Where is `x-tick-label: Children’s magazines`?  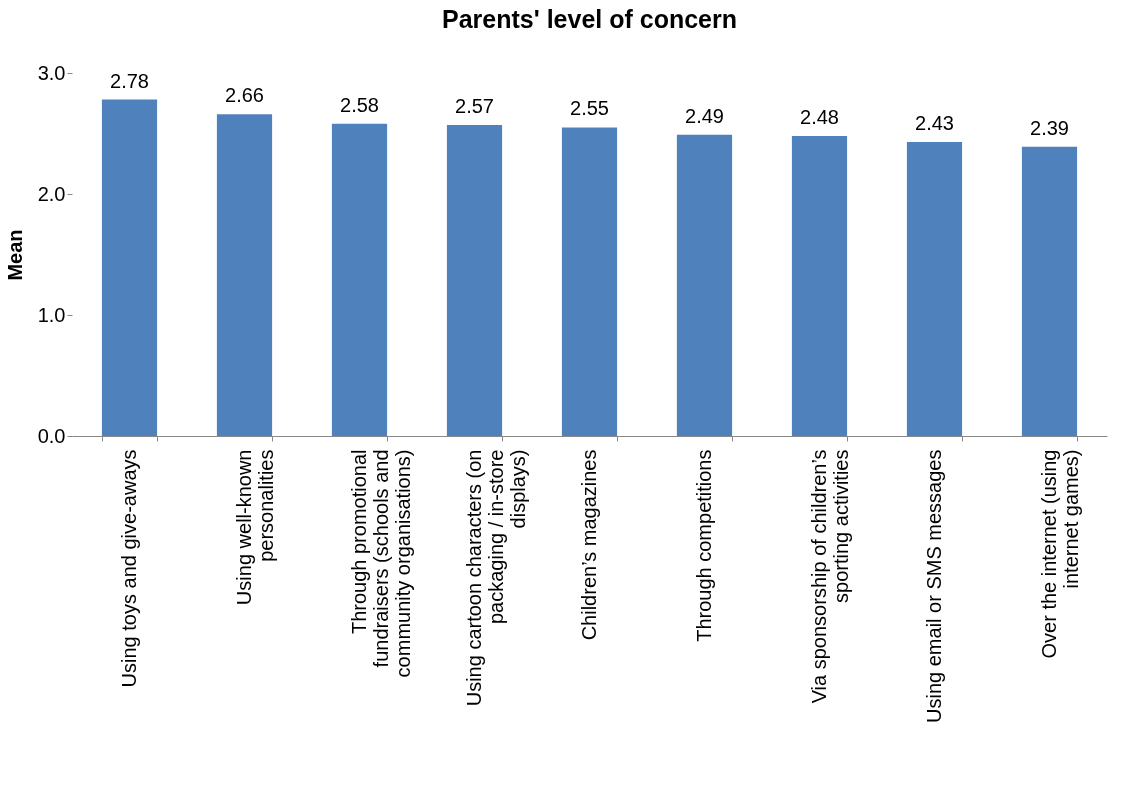
x-tick-label: Children’s magazines is located at coordinates (589, 545).